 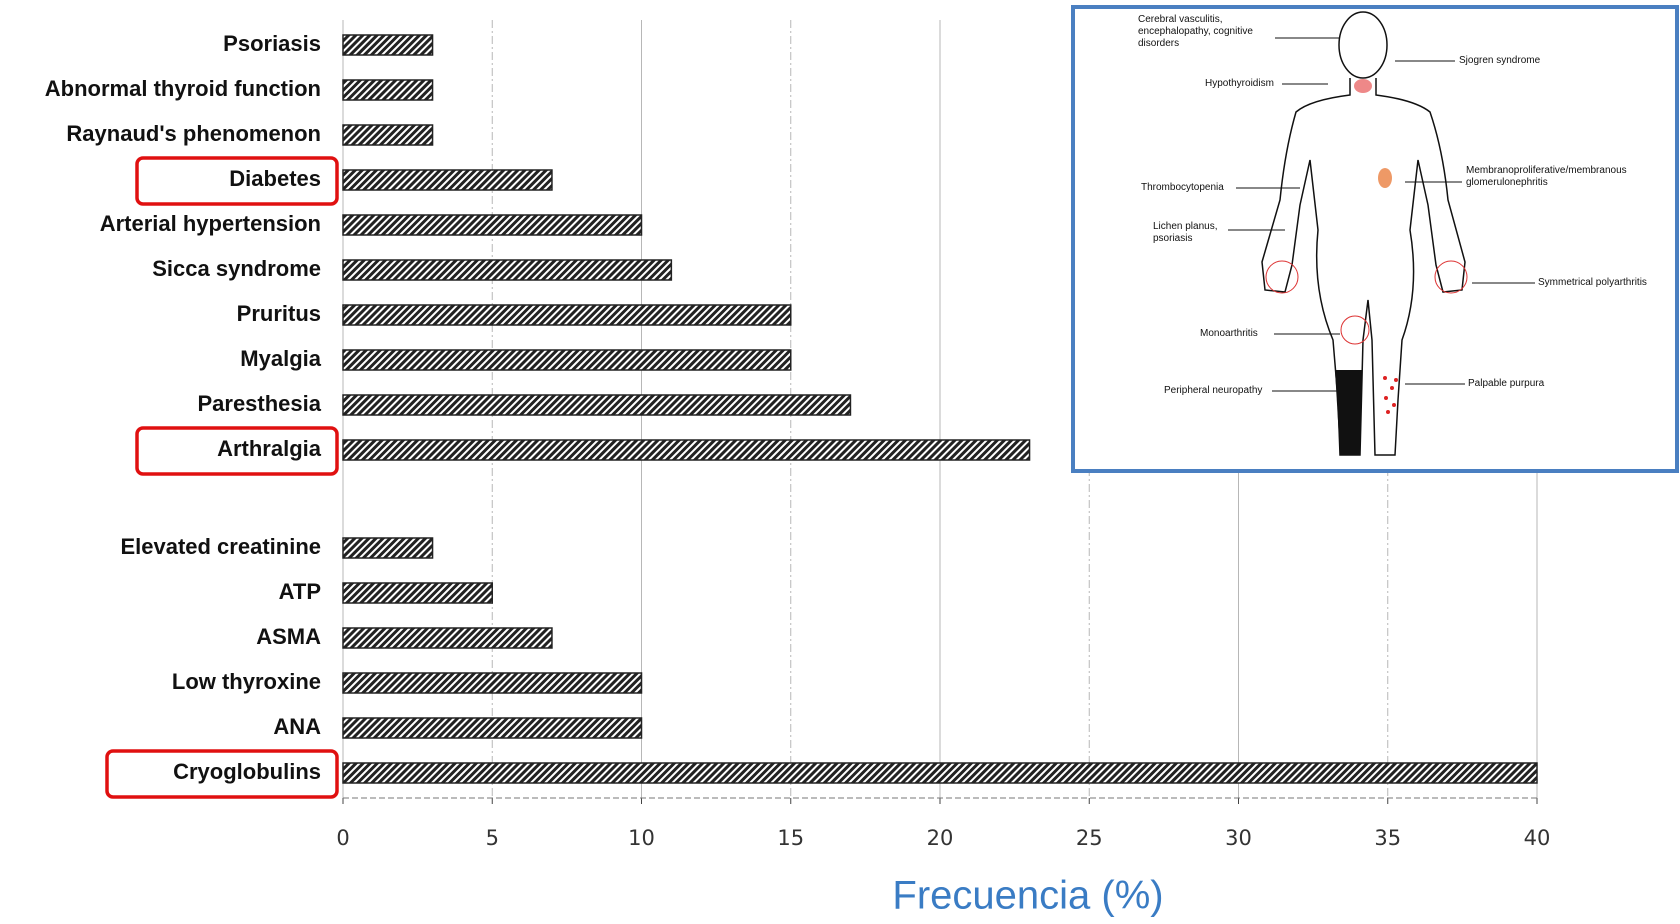 What do you see at coordinates (1537, 838) in the screenshot?
I see `x-tick-label: 40` at bounding box center [1537, 838].